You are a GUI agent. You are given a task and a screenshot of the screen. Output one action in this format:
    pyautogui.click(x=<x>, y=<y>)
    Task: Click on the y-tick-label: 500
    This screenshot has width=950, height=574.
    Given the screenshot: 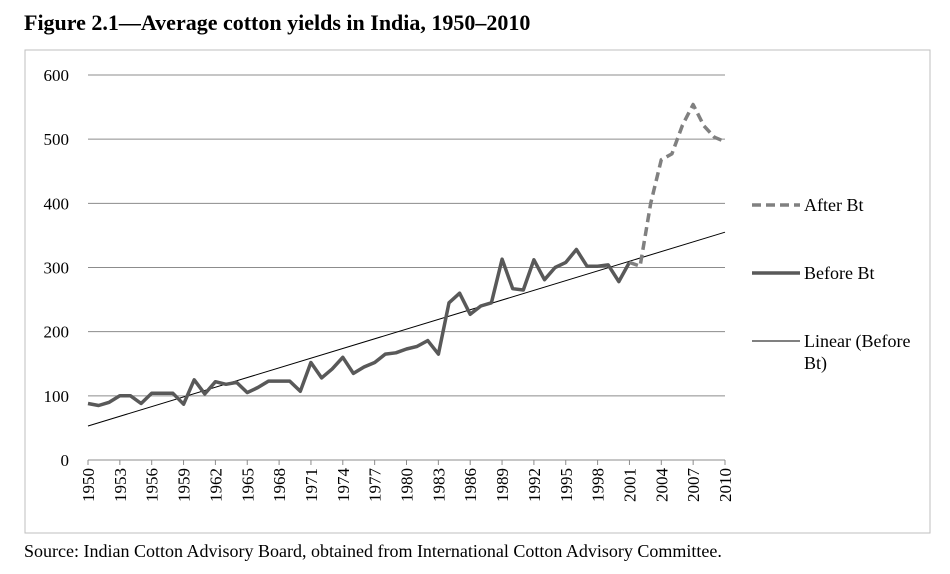 What is the action you would take?
    pyautogui.click(x=57, y=139)
    